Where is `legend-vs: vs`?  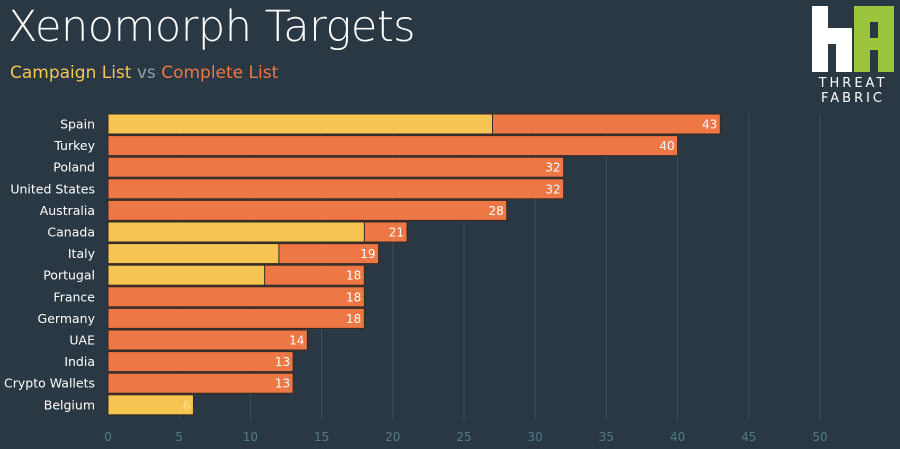
legend-vs: vs is located at coordinates (146, 73).